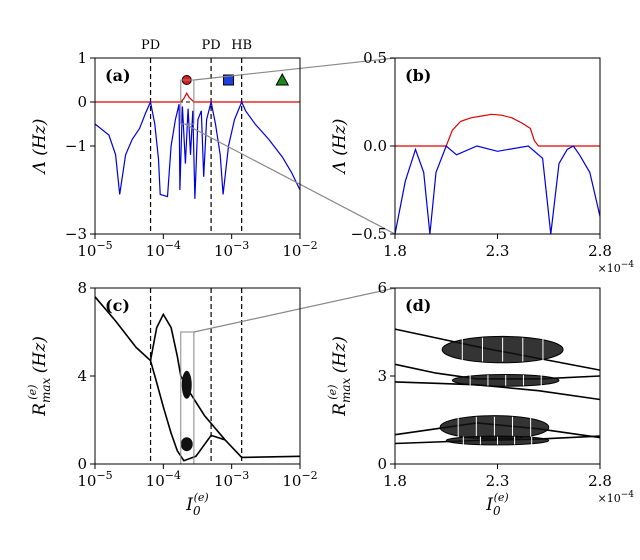  Describe the element at coordinates (231, 479) in the screenshot. I see `panel-c-xtick-label: 10⁻³` at that location.